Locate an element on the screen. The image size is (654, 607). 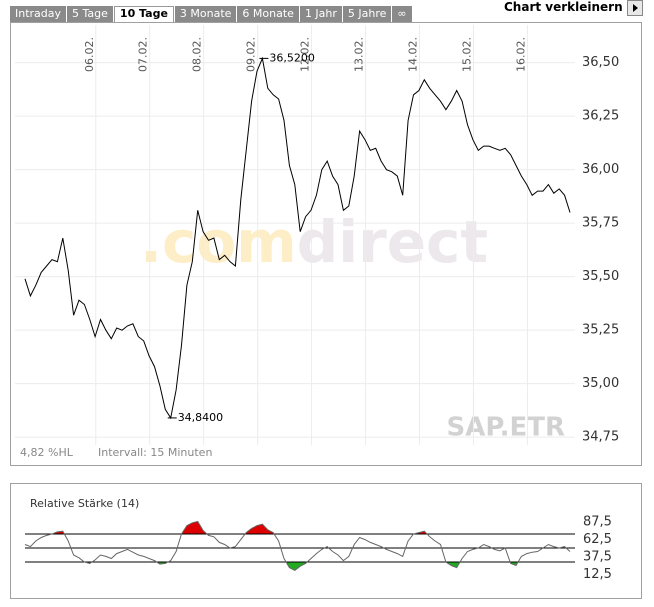
x-tick-label: 09.02. is located at coordinates (251, 54).